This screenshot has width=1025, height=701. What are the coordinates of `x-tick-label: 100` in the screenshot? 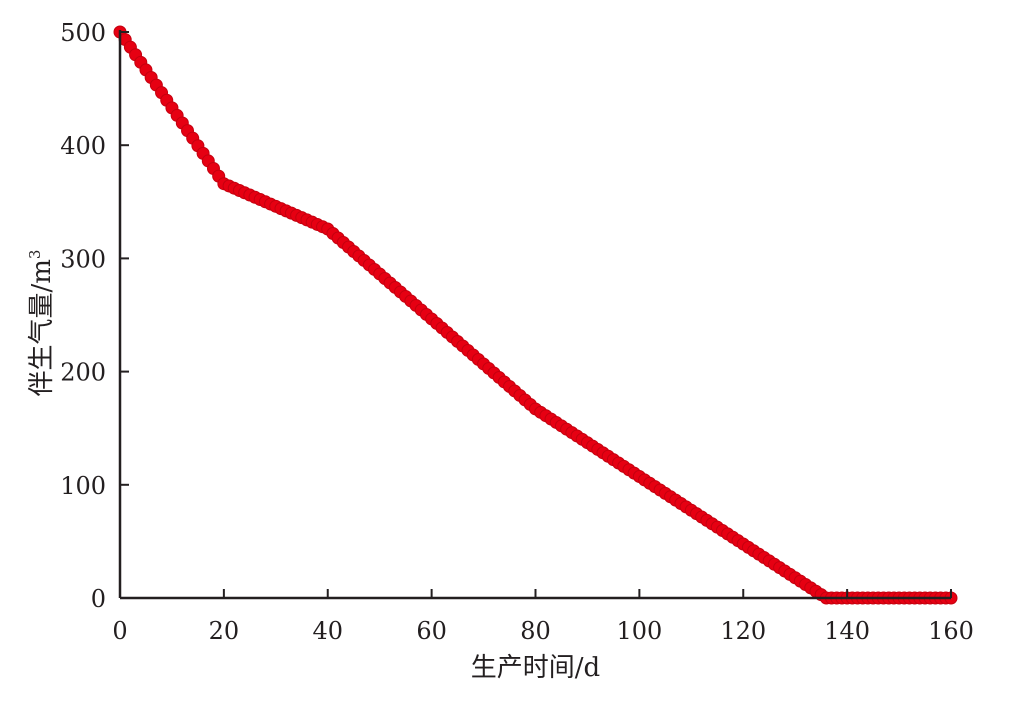 It's located at (639, 631).